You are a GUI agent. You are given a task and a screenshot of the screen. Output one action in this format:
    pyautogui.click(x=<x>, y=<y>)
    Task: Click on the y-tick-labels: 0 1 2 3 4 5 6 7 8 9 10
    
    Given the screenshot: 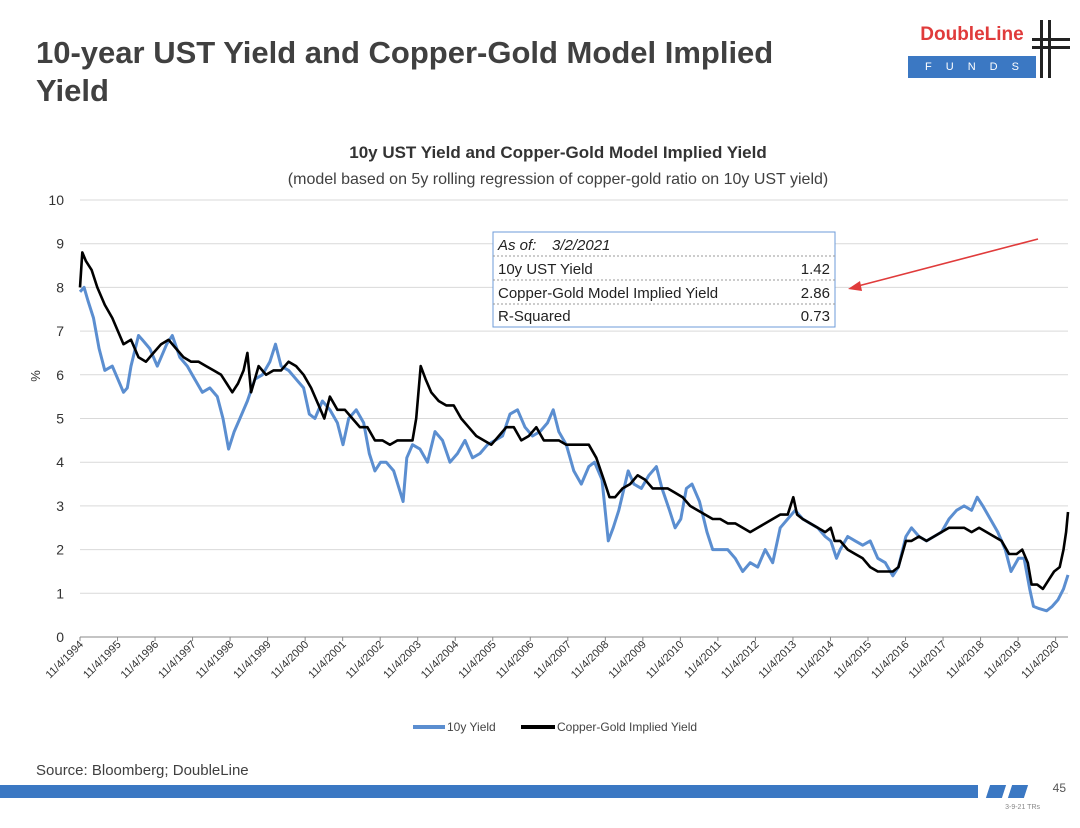 What is the action you would take?
    pyautogui.click(x=56, y=418)
    